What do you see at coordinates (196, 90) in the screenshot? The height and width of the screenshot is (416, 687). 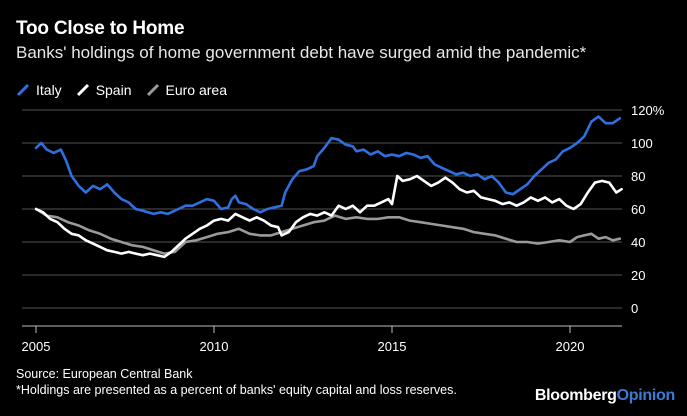 I see `legend-label-euro-area: Euro area` at bounding box center [196, 90].